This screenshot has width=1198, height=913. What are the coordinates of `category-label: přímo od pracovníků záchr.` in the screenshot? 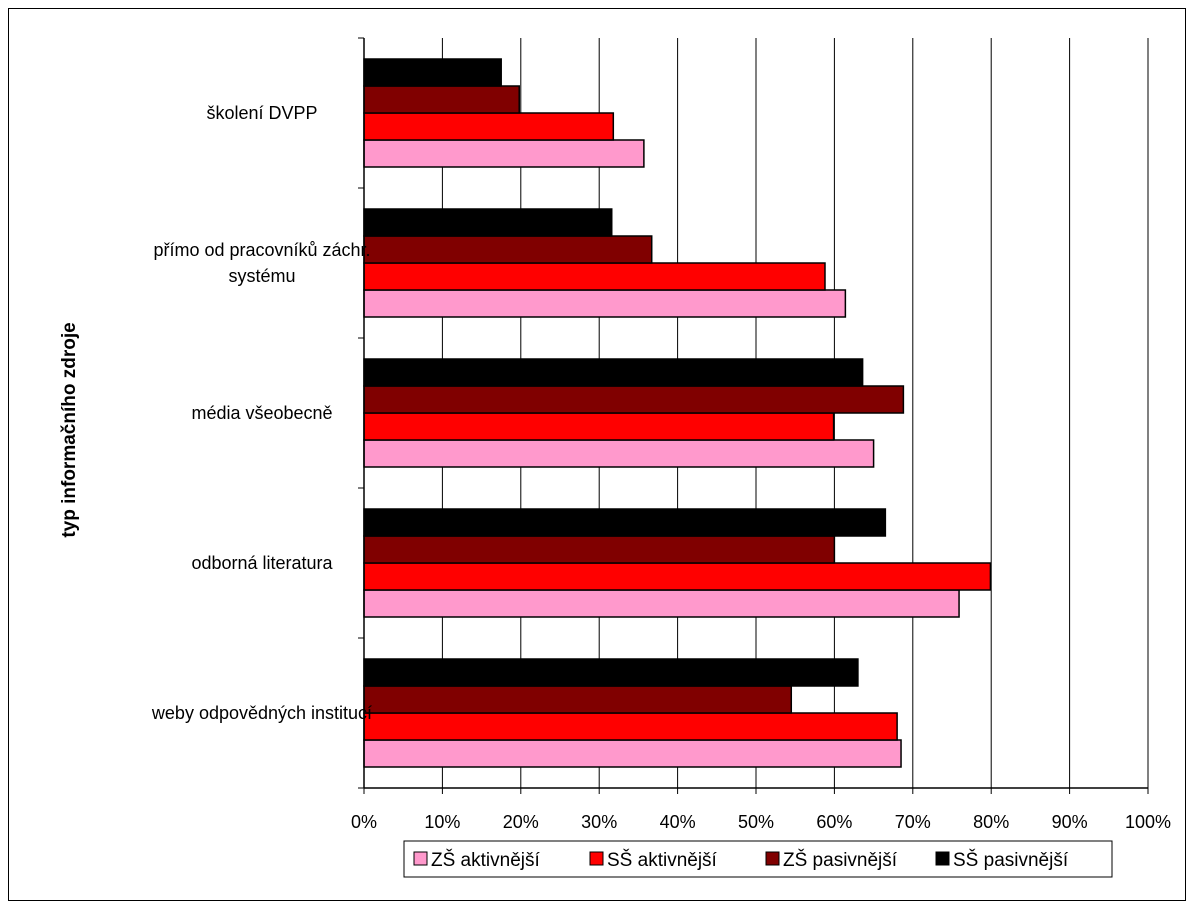 It's located at (261, 250).